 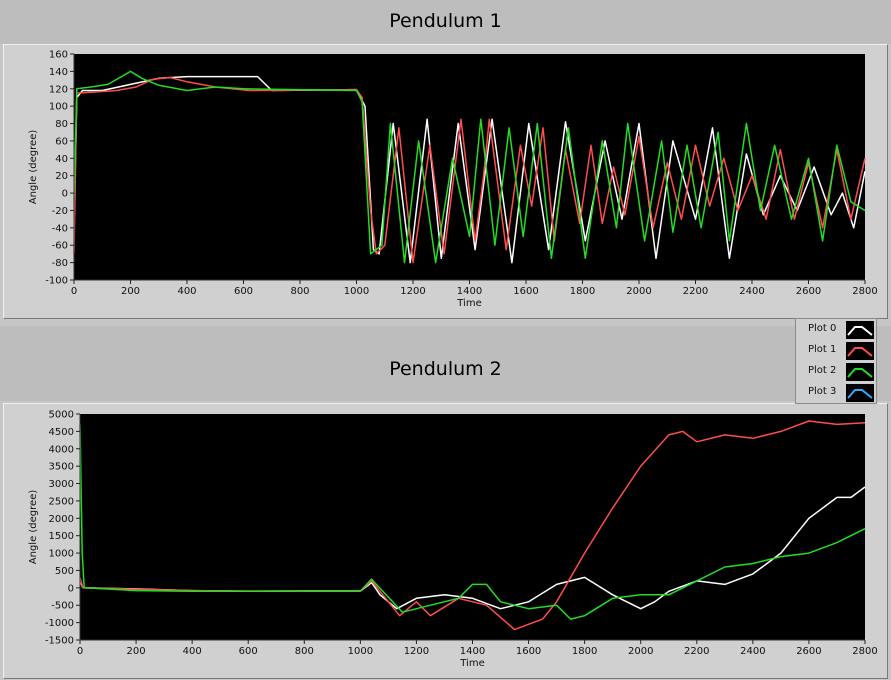 I want to click on y-tick-label: -100, so click(x=56, y=281).